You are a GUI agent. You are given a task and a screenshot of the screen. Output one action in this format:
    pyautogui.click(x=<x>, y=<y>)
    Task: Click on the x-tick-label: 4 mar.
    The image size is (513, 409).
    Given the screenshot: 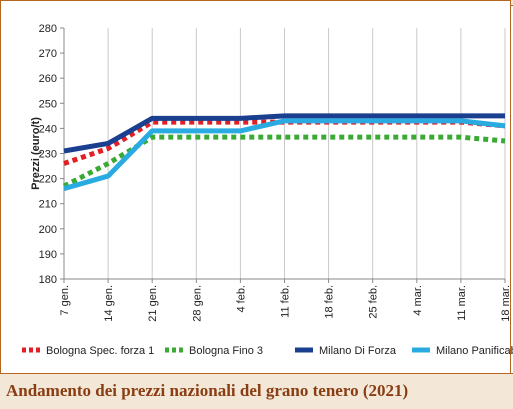 What is the action you would take?
    pyautogui.click(x=418, y=300)
    